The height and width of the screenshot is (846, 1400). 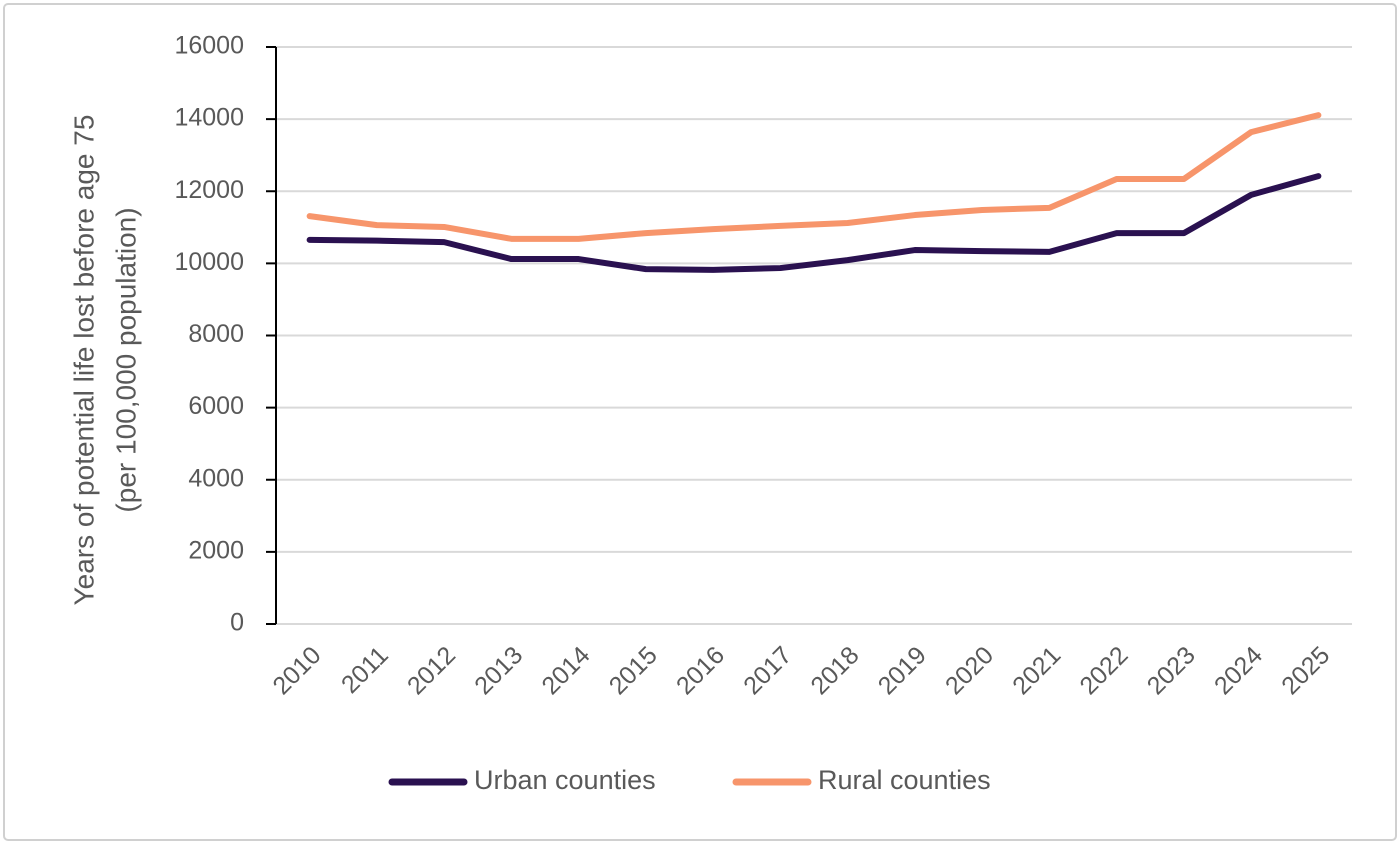 I want to click on y-tick-label: 6000, so click(x=216, y=406).